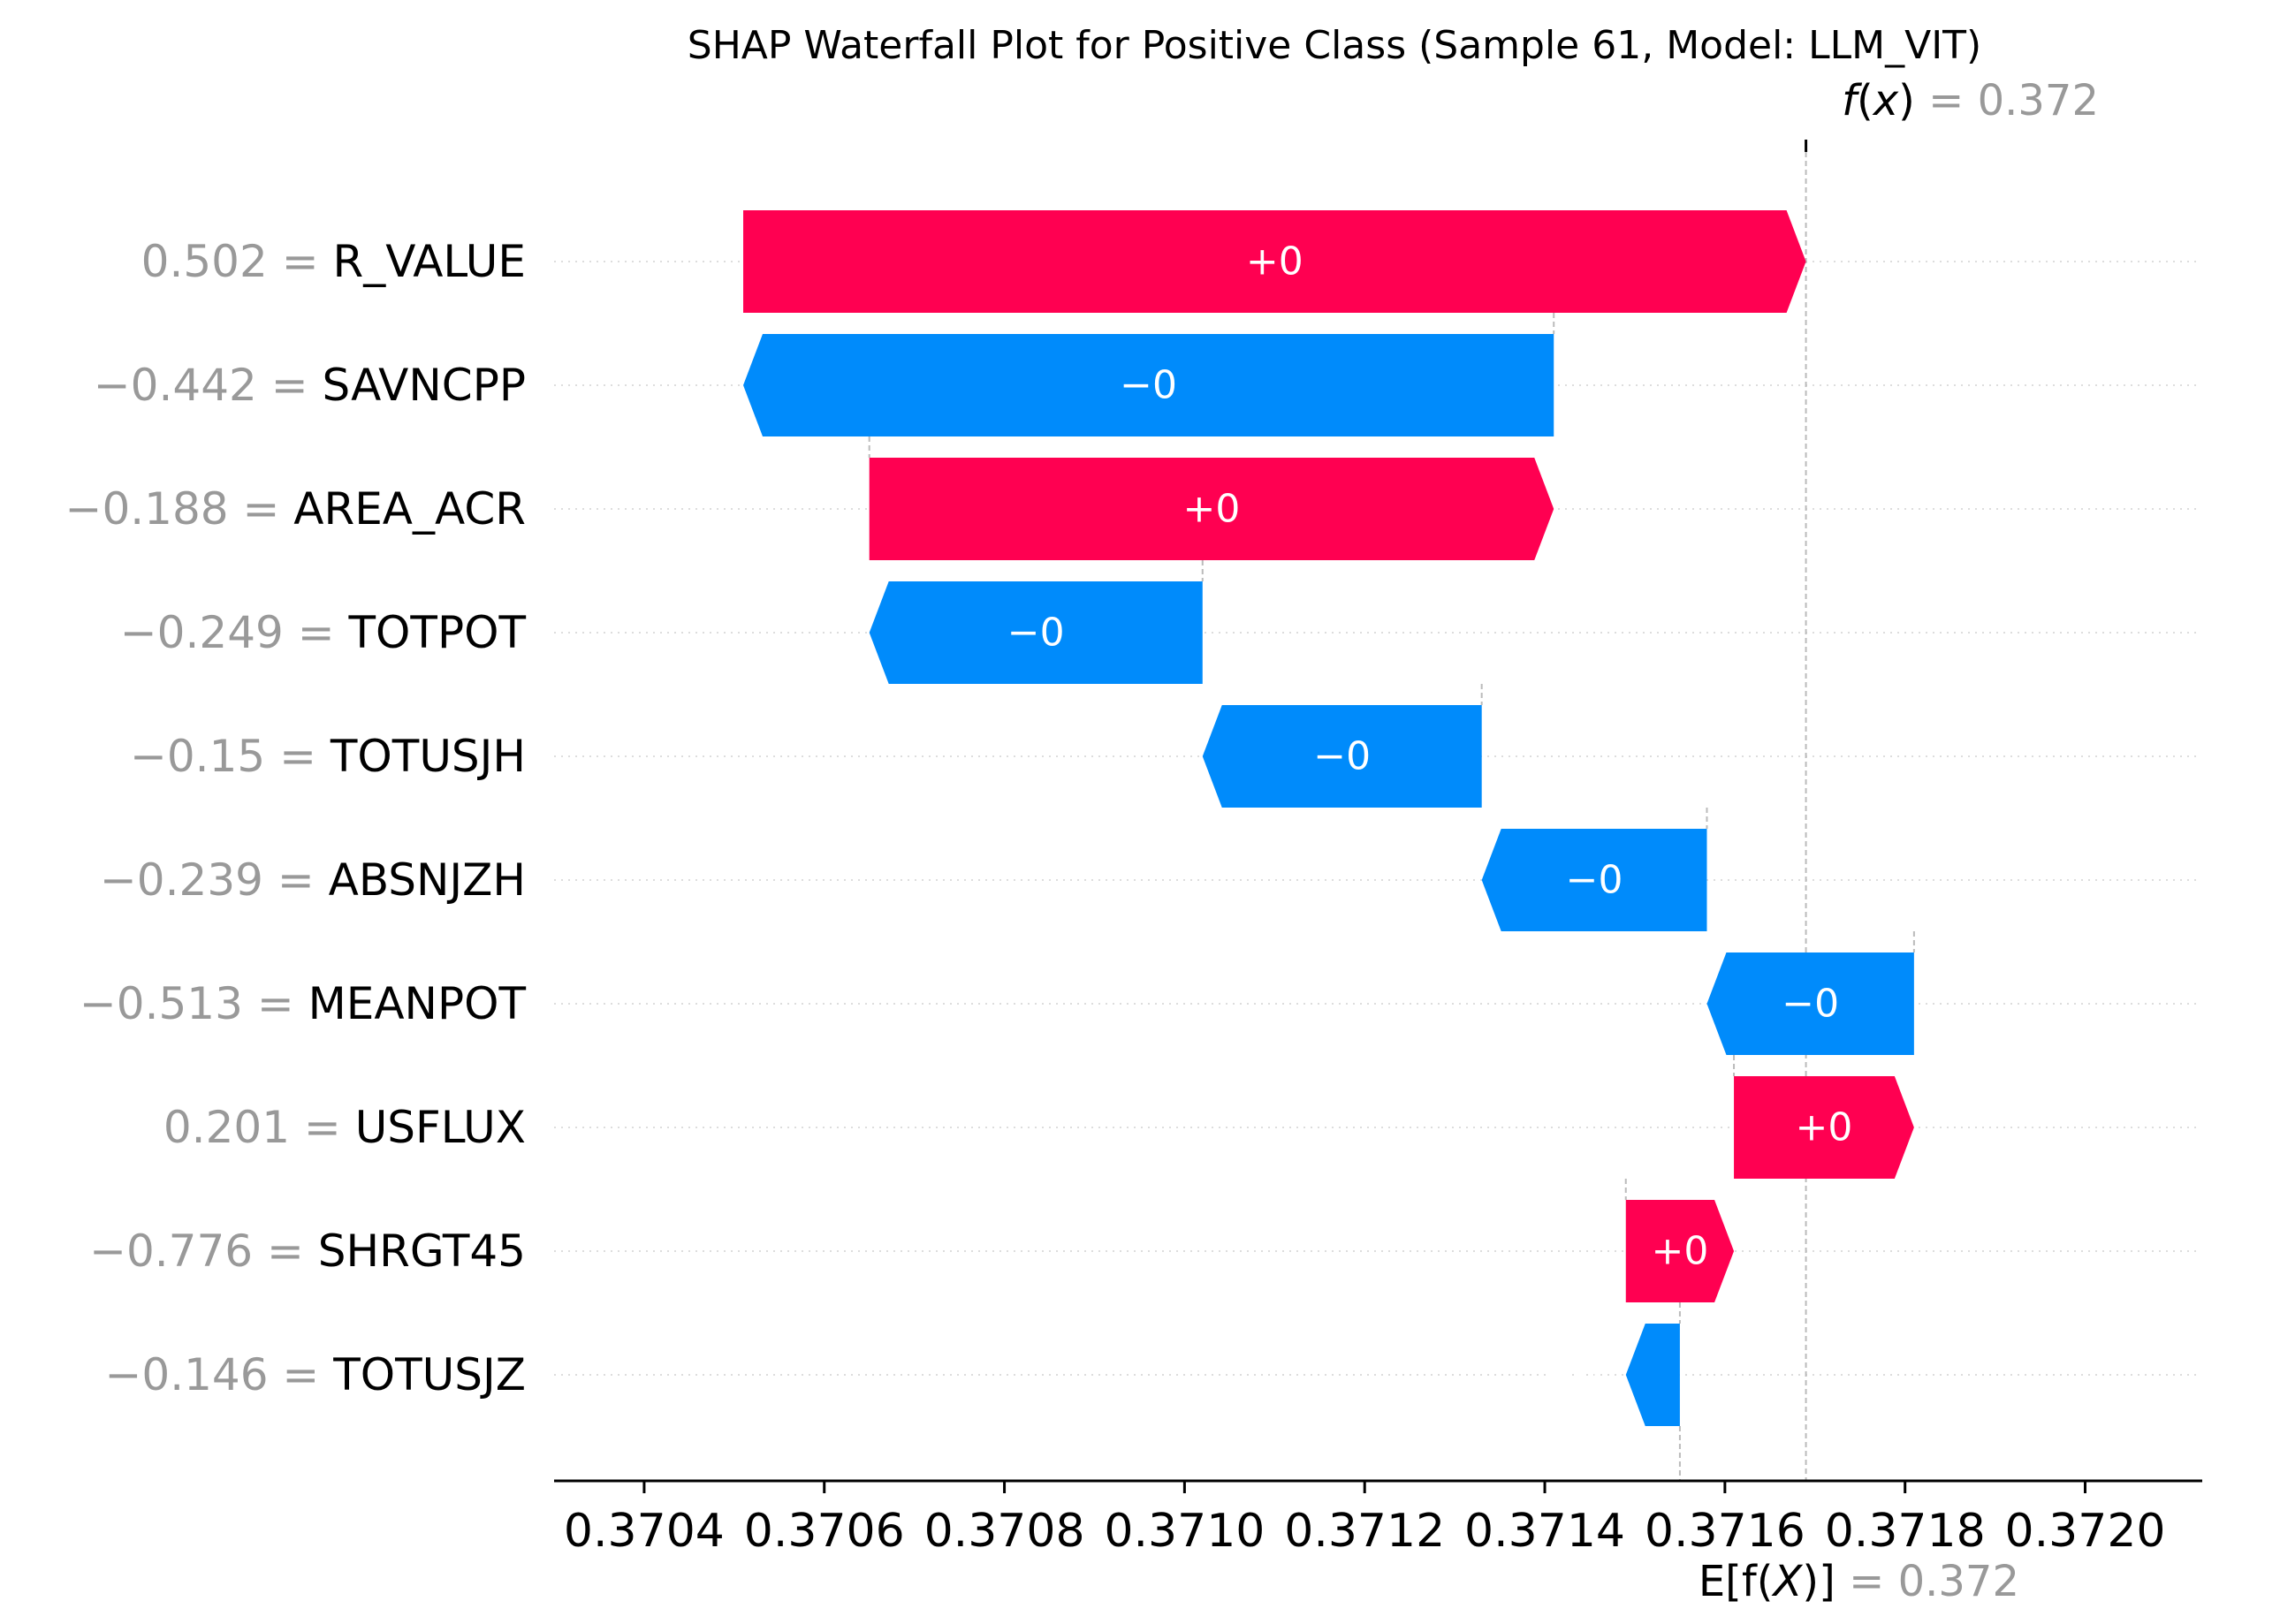  I want to click on svg-text: f(x) = 0.372, so click(1970, 100).